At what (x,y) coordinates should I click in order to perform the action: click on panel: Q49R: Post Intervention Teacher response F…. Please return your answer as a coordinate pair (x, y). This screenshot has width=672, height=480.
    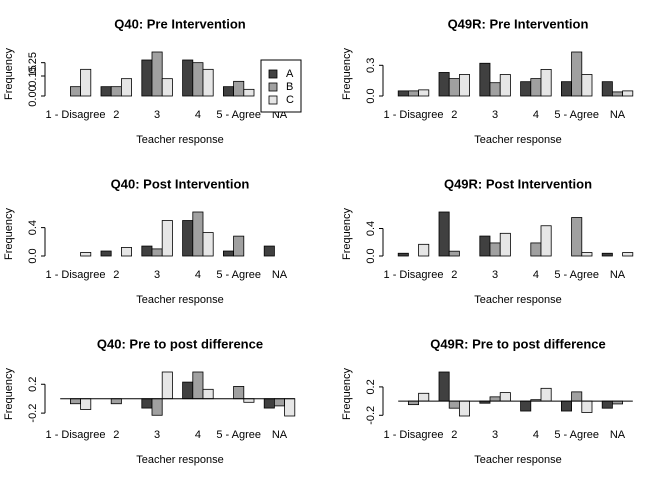
    Looking at the image, I should click on (487, 241).